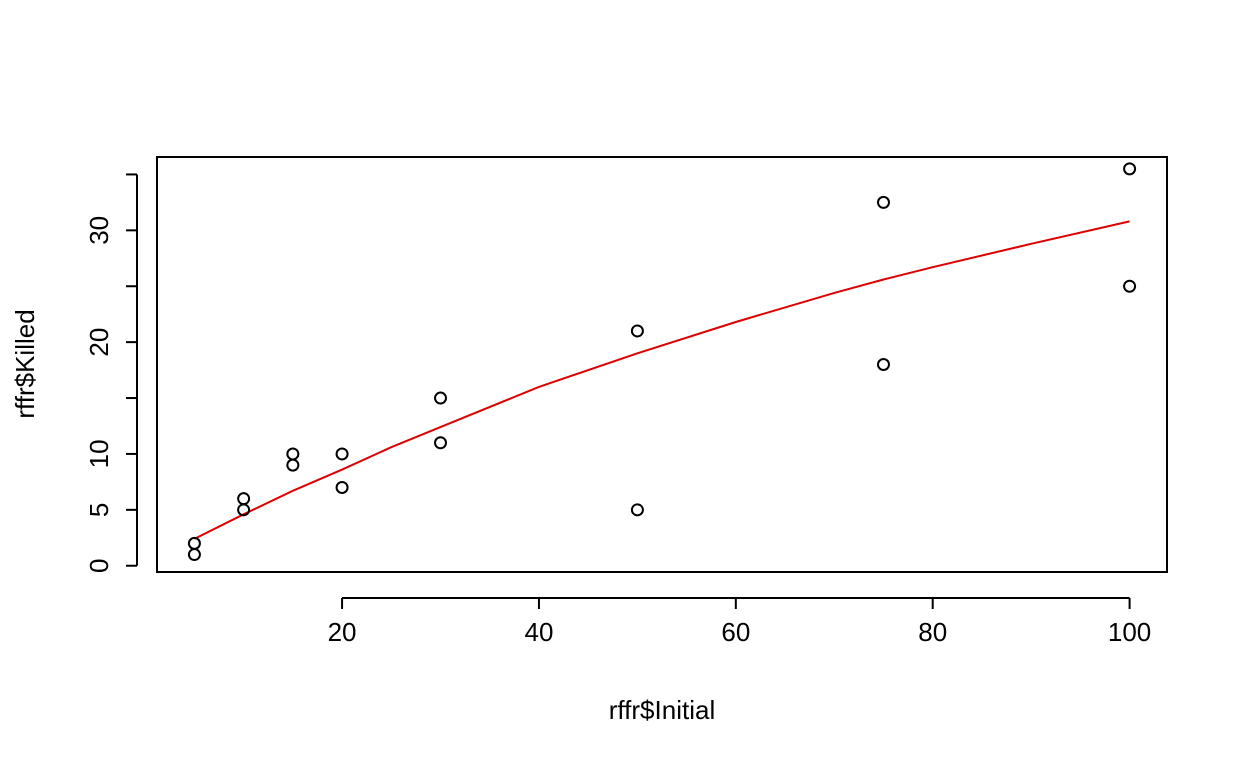 The width and height of the screenshot is (1248, 768). I want to click on y-tick-label: 20, so click(99, 342).